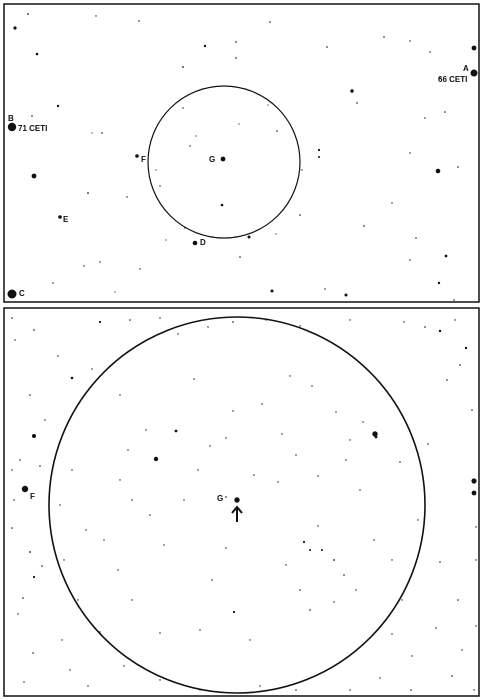 This screenshot has width=483, height=700. What do you see at coordinates (32, 496) in the screenshot?
I see `label-f-bottom: F` at bounding box center [32, 496].